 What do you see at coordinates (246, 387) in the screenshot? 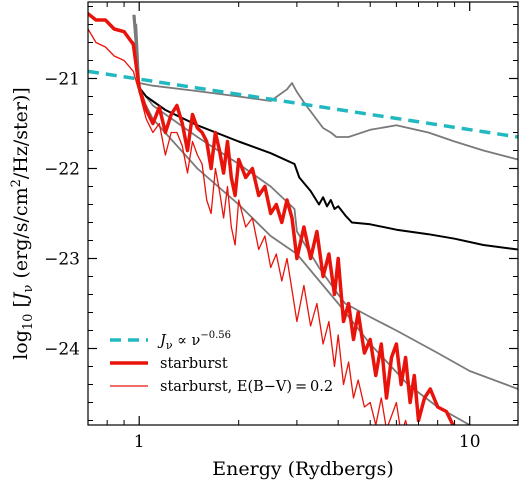
I see `legend-label-2: starburst, E(B−V) = 0.2` at bounding box center [246, 387].